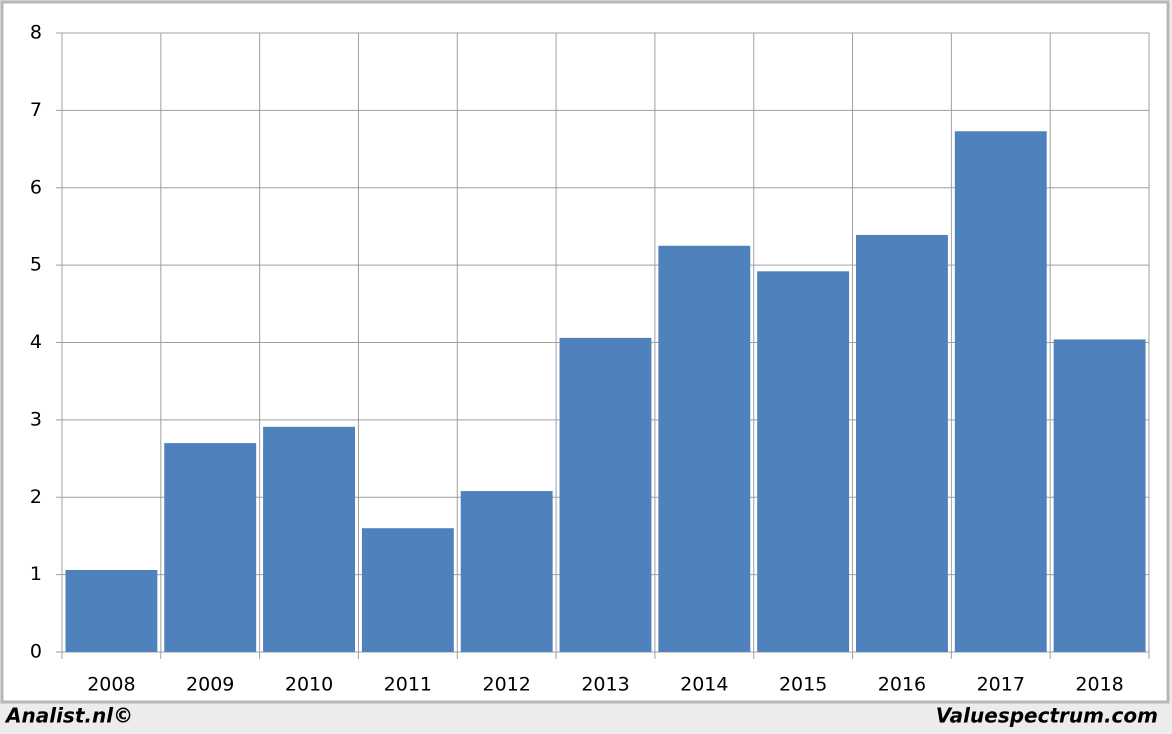 The height and width of the screenshot is (734, 1172). What do you see at coordinates (36, 33) in the screenshot?
I see `y-tick-label: 8` at bounding box center [36, 33].